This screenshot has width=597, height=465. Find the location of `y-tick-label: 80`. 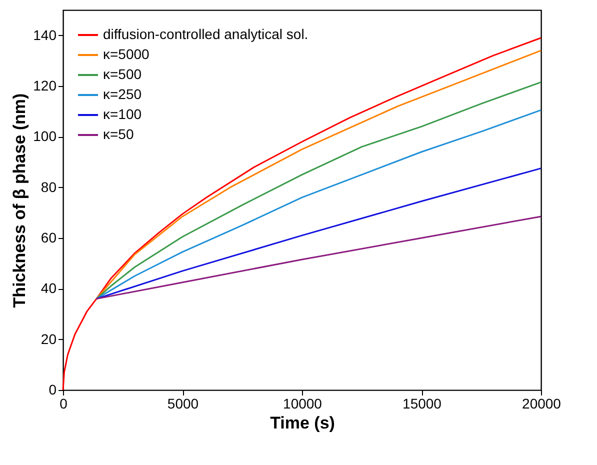

y-tick-label: 80 is located at coordinates (48, 186).